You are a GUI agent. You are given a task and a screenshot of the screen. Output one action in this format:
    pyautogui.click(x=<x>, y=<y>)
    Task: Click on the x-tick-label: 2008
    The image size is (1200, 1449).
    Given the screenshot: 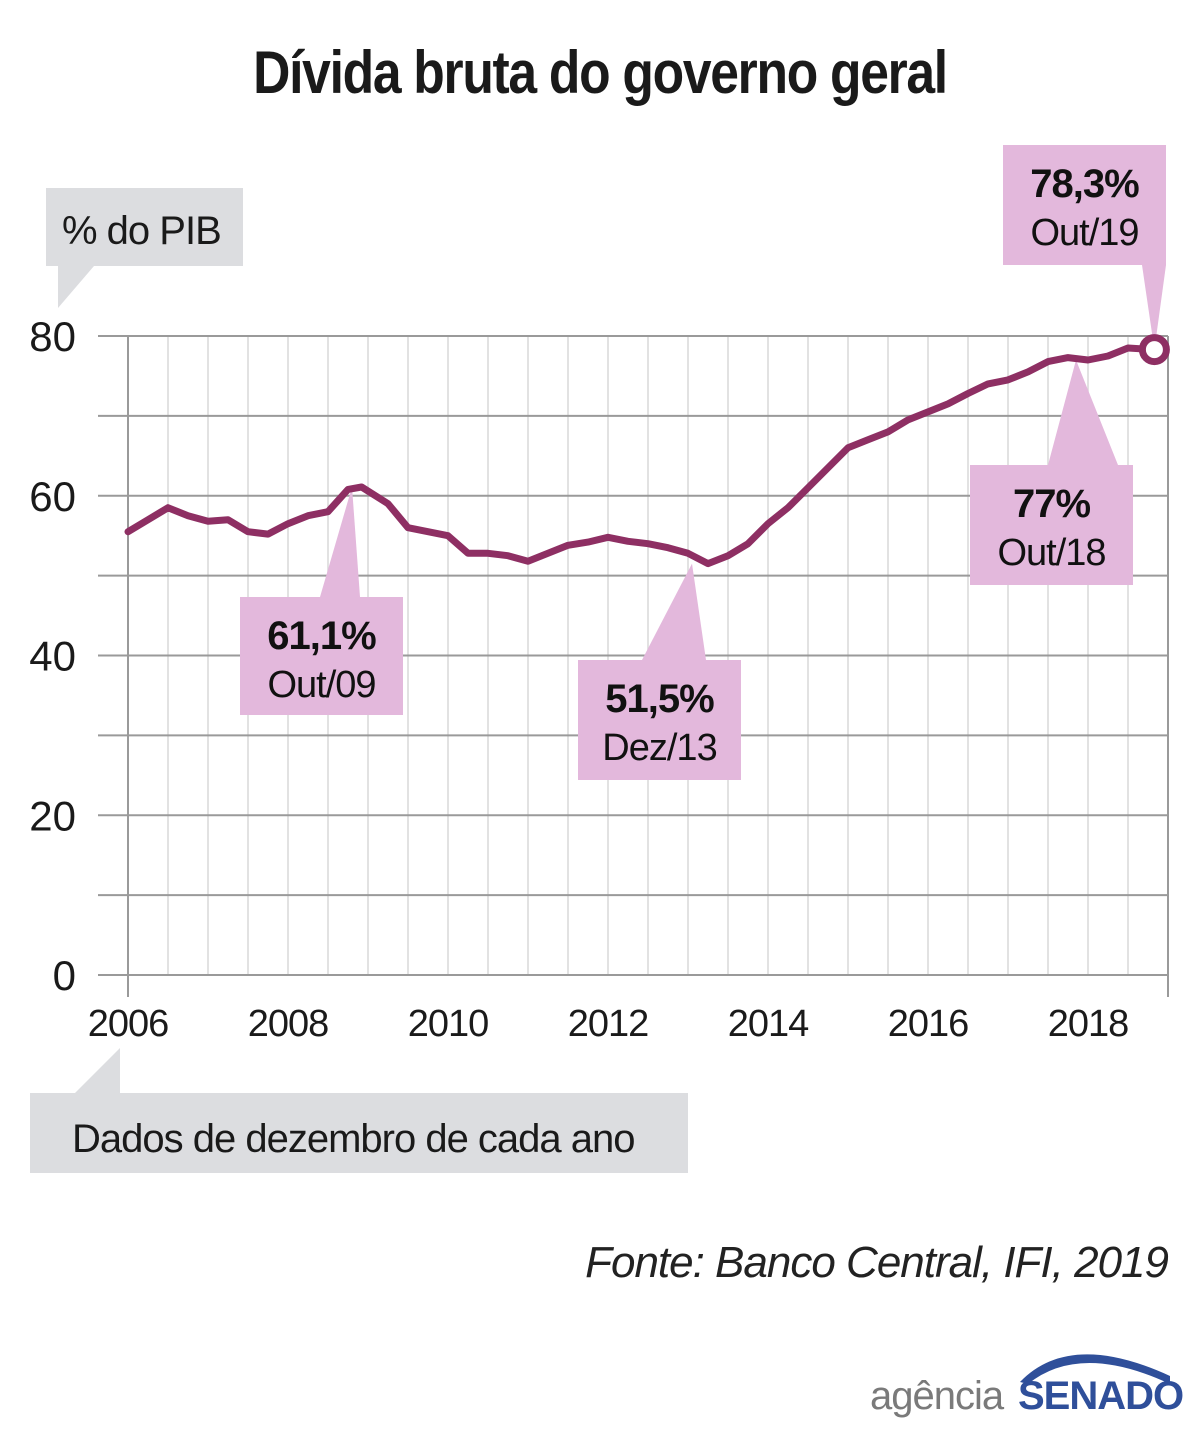 What is the action you would take?
    pyautogui.click(x=288, y=1024)
    